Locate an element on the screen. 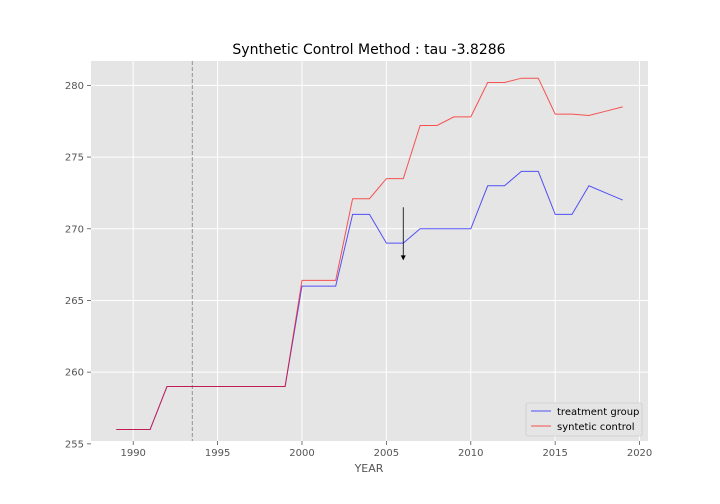 Image resolution: width=720 pixels, height=504 pixels. x-tick-label: 1995 is located at coordinates (217, 453).